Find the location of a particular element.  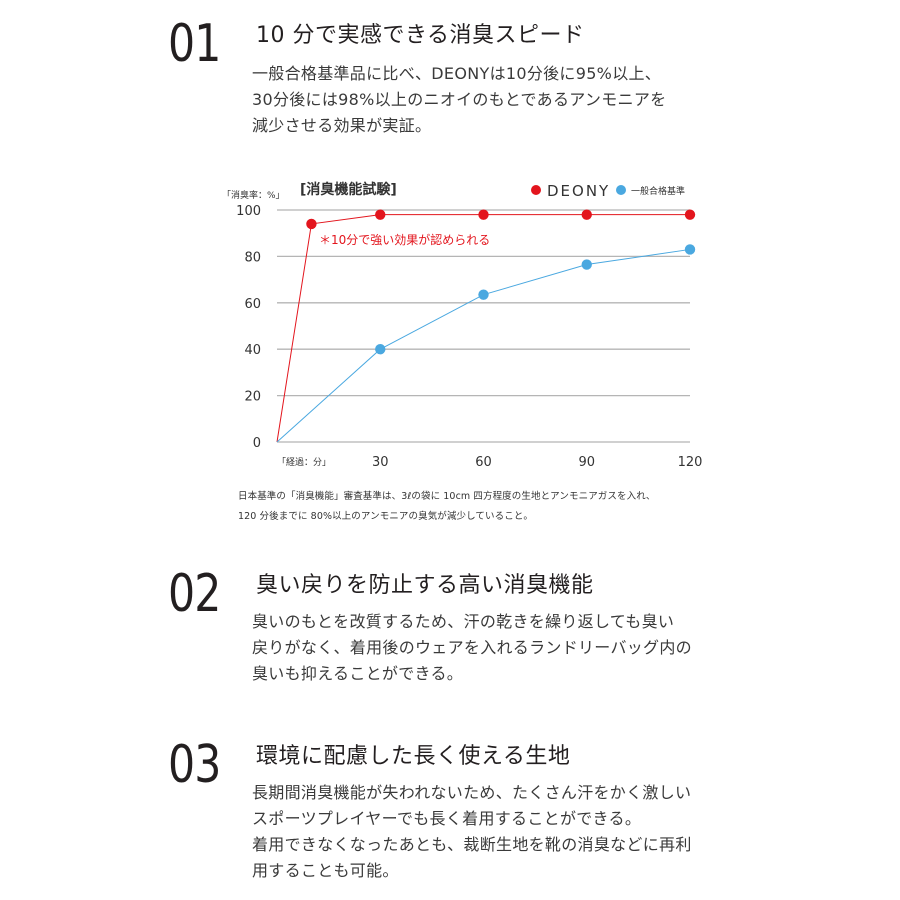

legend-deony-label: DEONY is located at coordinates (578, 191).